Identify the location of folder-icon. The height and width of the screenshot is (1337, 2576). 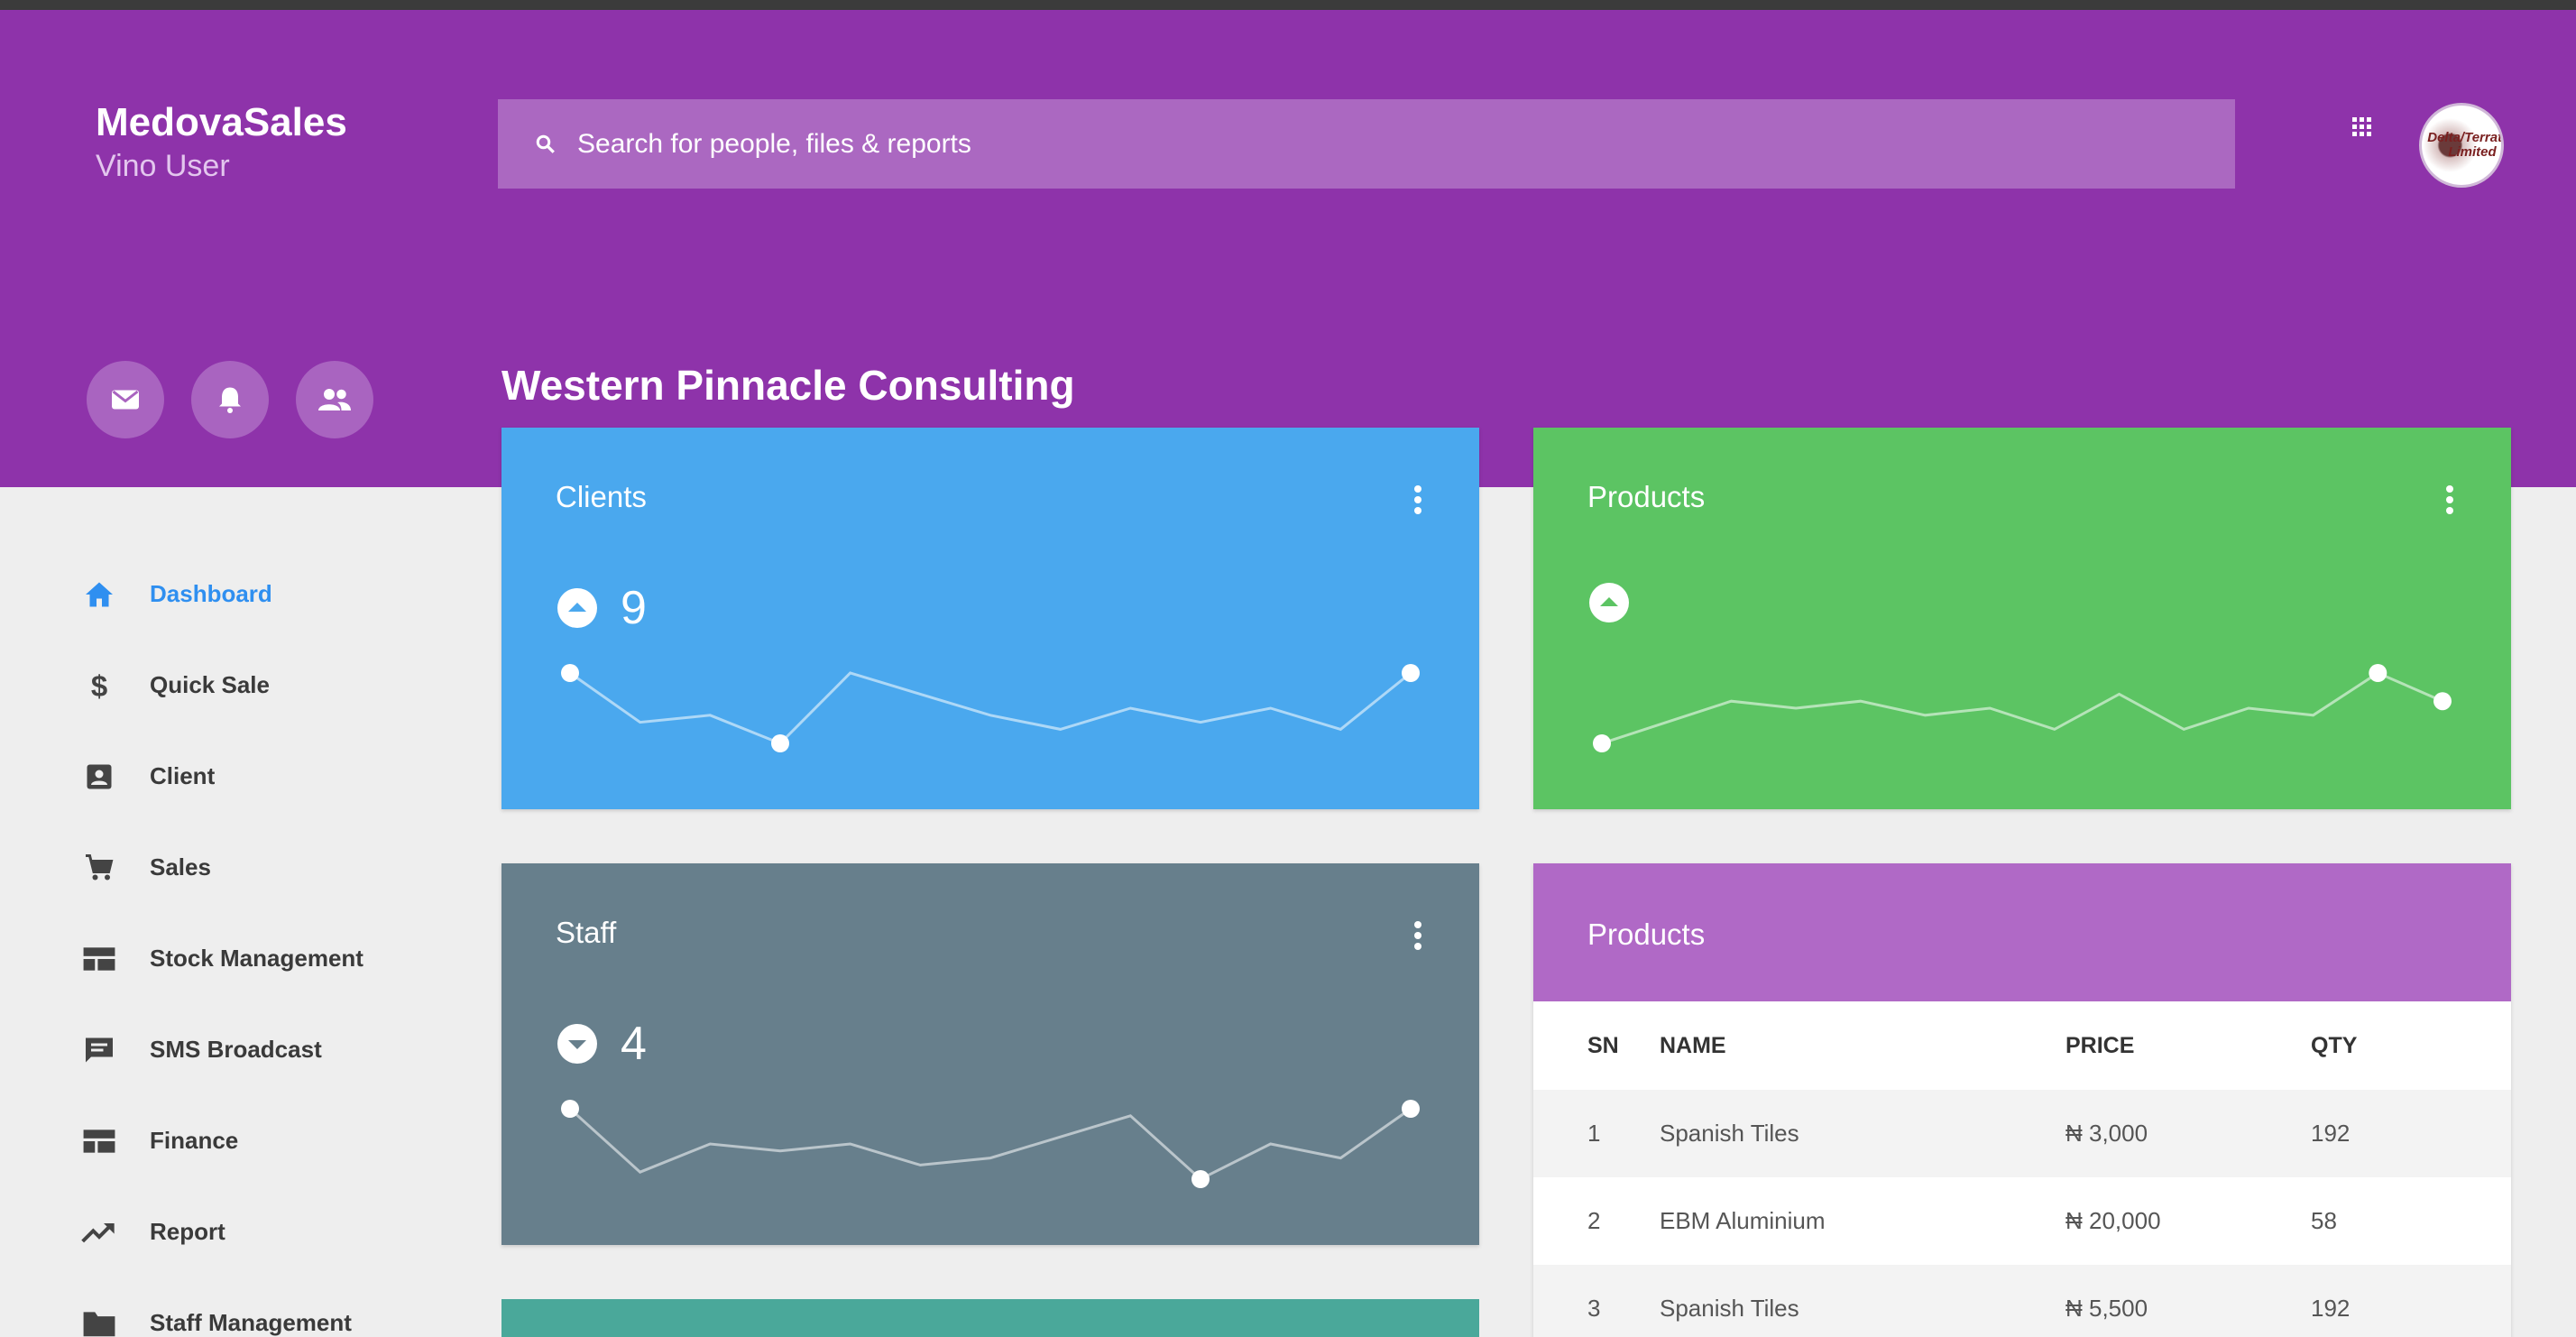
(99, 1321).